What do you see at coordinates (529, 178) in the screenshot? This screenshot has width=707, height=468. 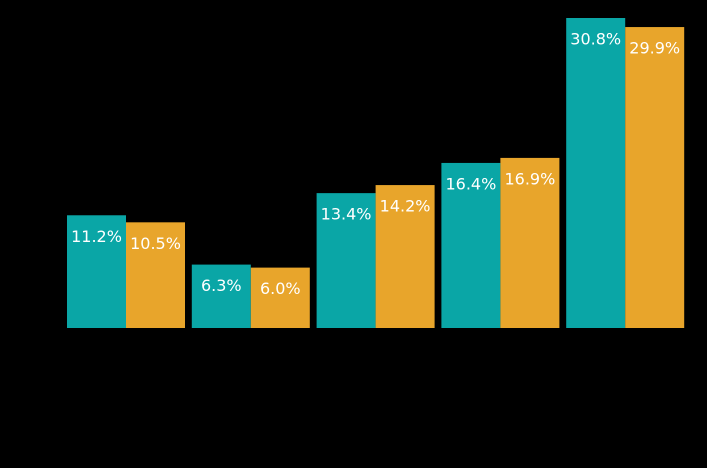 I see `value-label: 16.9%` at bounding box center [529, 178].